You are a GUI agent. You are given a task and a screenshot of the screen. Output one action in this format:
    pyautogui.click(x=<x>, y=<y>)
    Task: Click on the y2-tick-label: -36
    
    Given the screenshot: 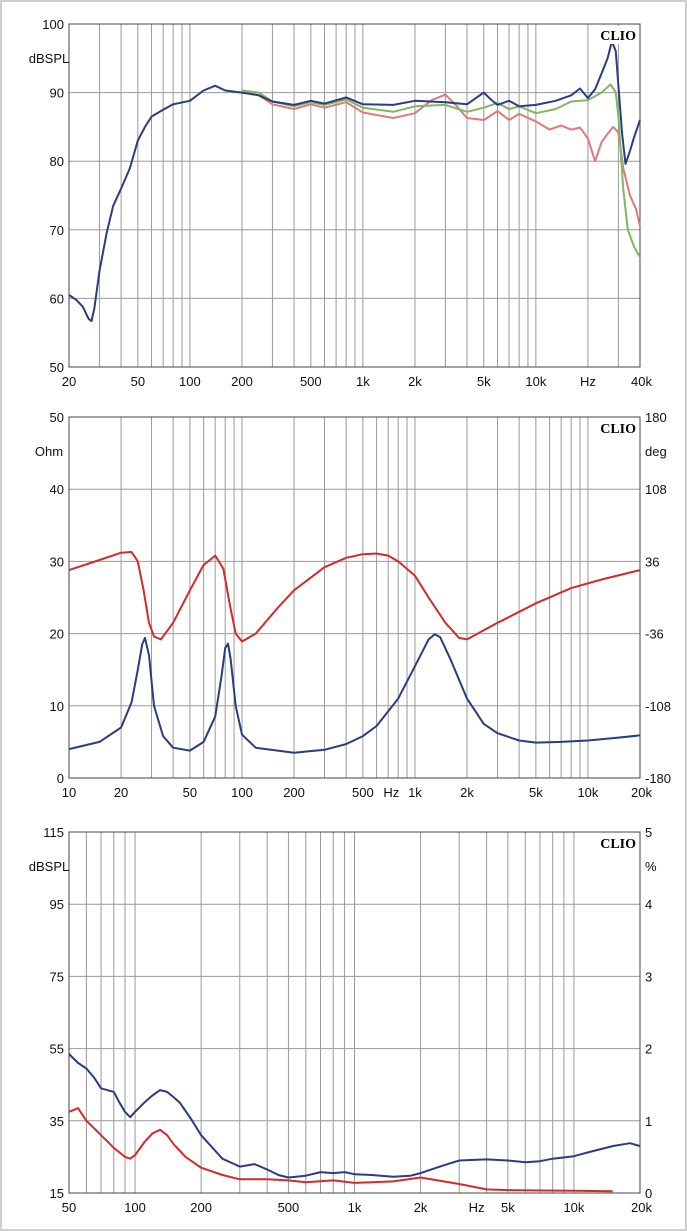 What is the action you would take?
    pyautogui.click(x=654, y=634)
    